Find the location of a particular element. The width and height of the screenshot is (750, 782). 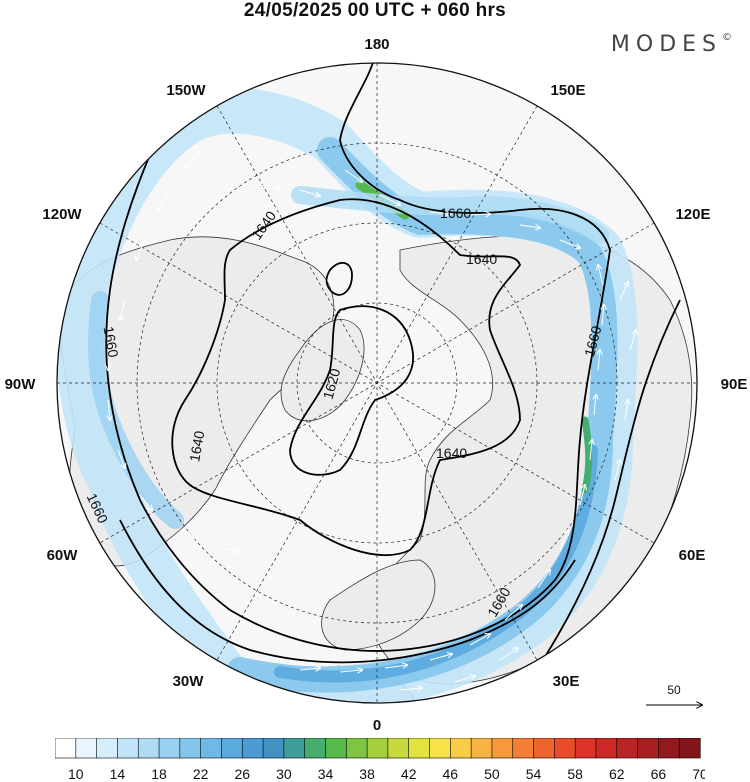

brand-name: MODES is located at coordinates (666, 44).